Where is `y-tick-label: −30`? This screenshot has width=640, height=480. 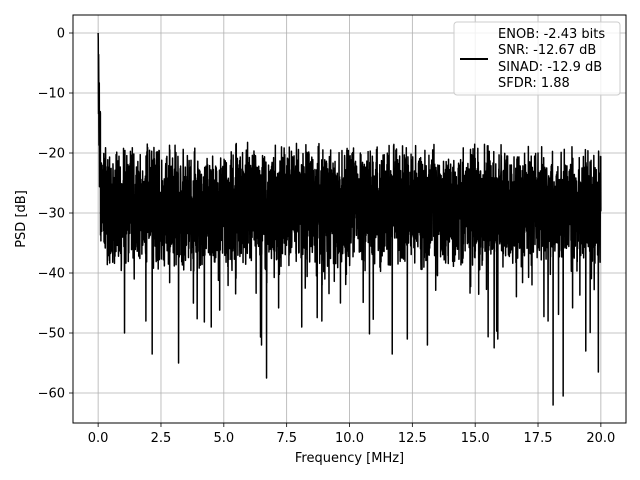
y-tick-label: −30 is located at coordinates (51, 214).